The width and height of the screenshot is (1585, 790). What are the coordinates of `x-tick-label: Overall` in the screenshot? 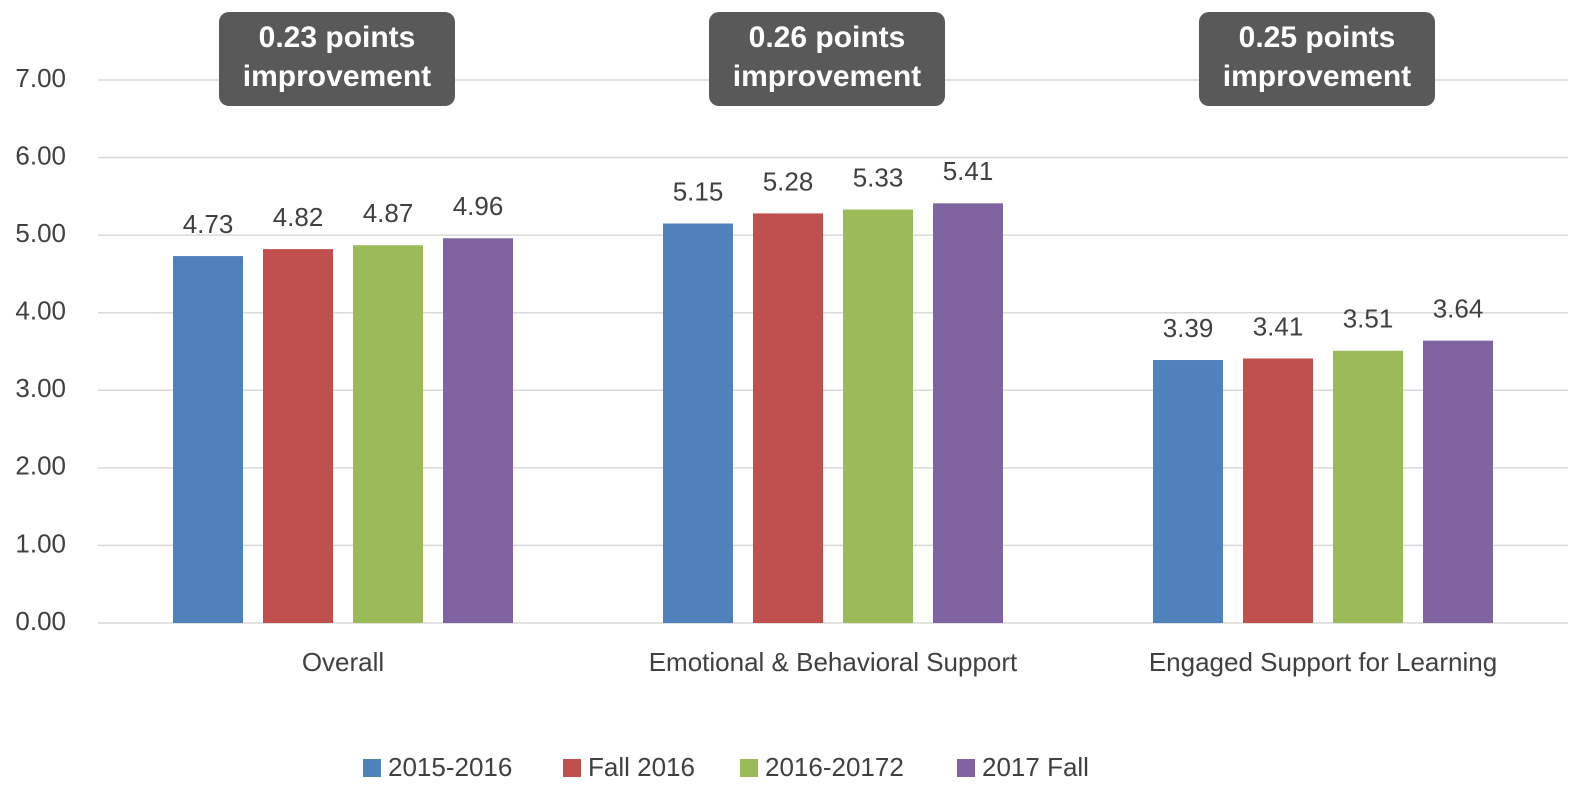 It's located at (343, 662).